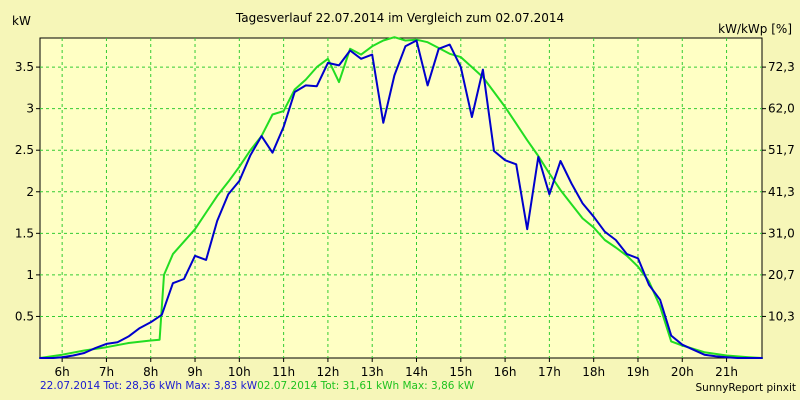 This screenshot has width=800, height=400. I want to click on x-tick-label: 13h, so click(372, 372).